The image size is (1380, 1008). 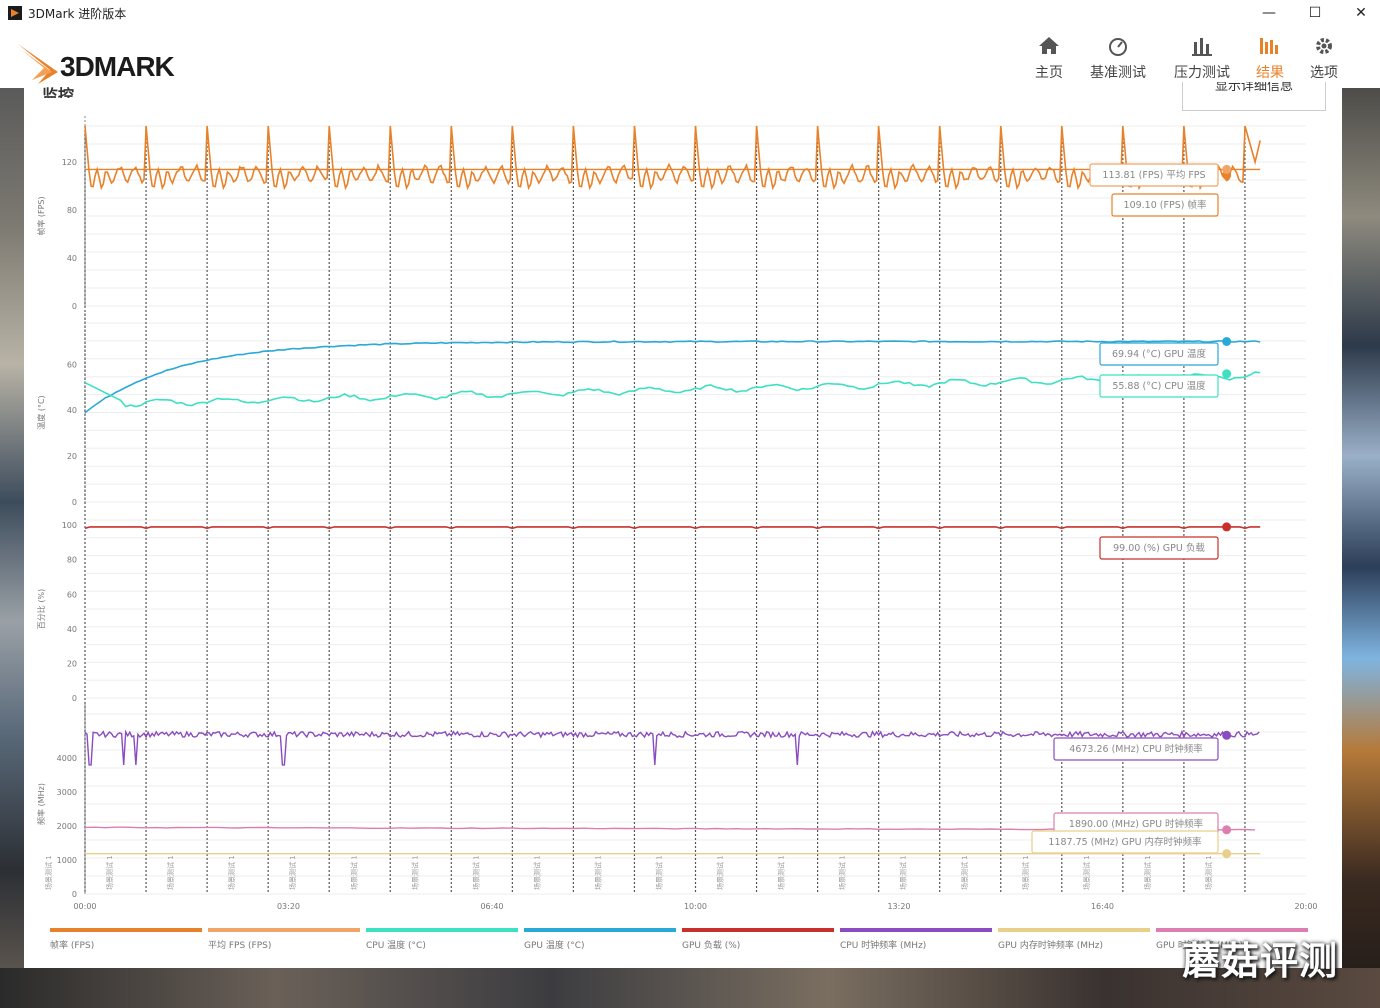 I want to click on value-label-text: 4673.26 (MHz) CPU 时钟频率, so click(x=1136, y=749).